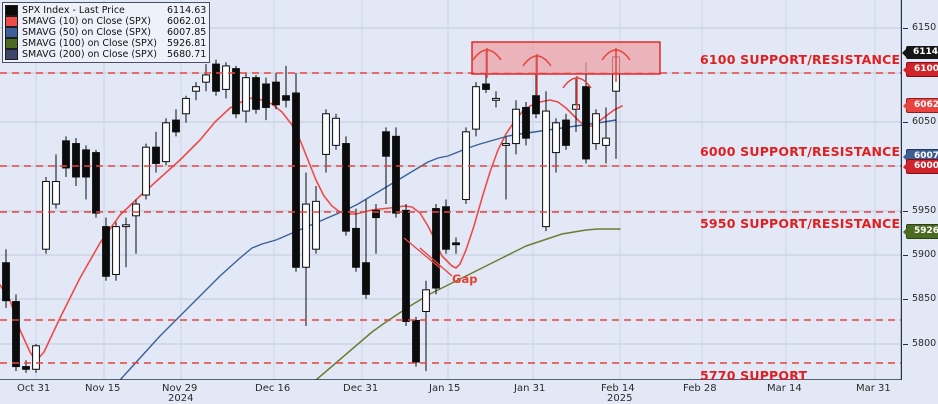  Describe the element at coordinates (187, 54) in the screenshot. I see `legend-series-value: 5680.71` at that location.